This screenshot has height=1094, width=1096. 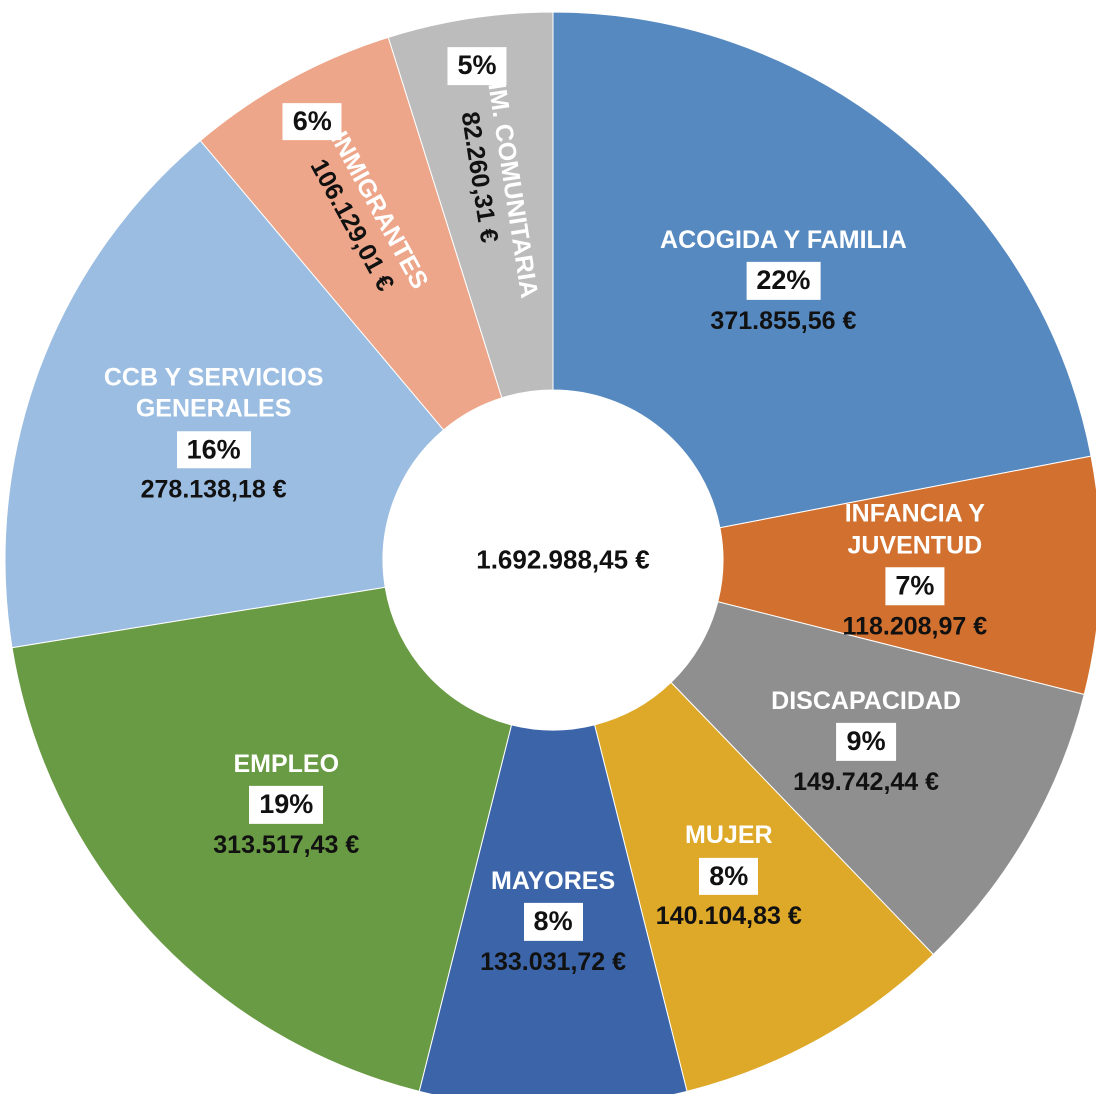 I want to click on category-label: ACOGIDA Y FAMILIA, so click(x=783, y=239).